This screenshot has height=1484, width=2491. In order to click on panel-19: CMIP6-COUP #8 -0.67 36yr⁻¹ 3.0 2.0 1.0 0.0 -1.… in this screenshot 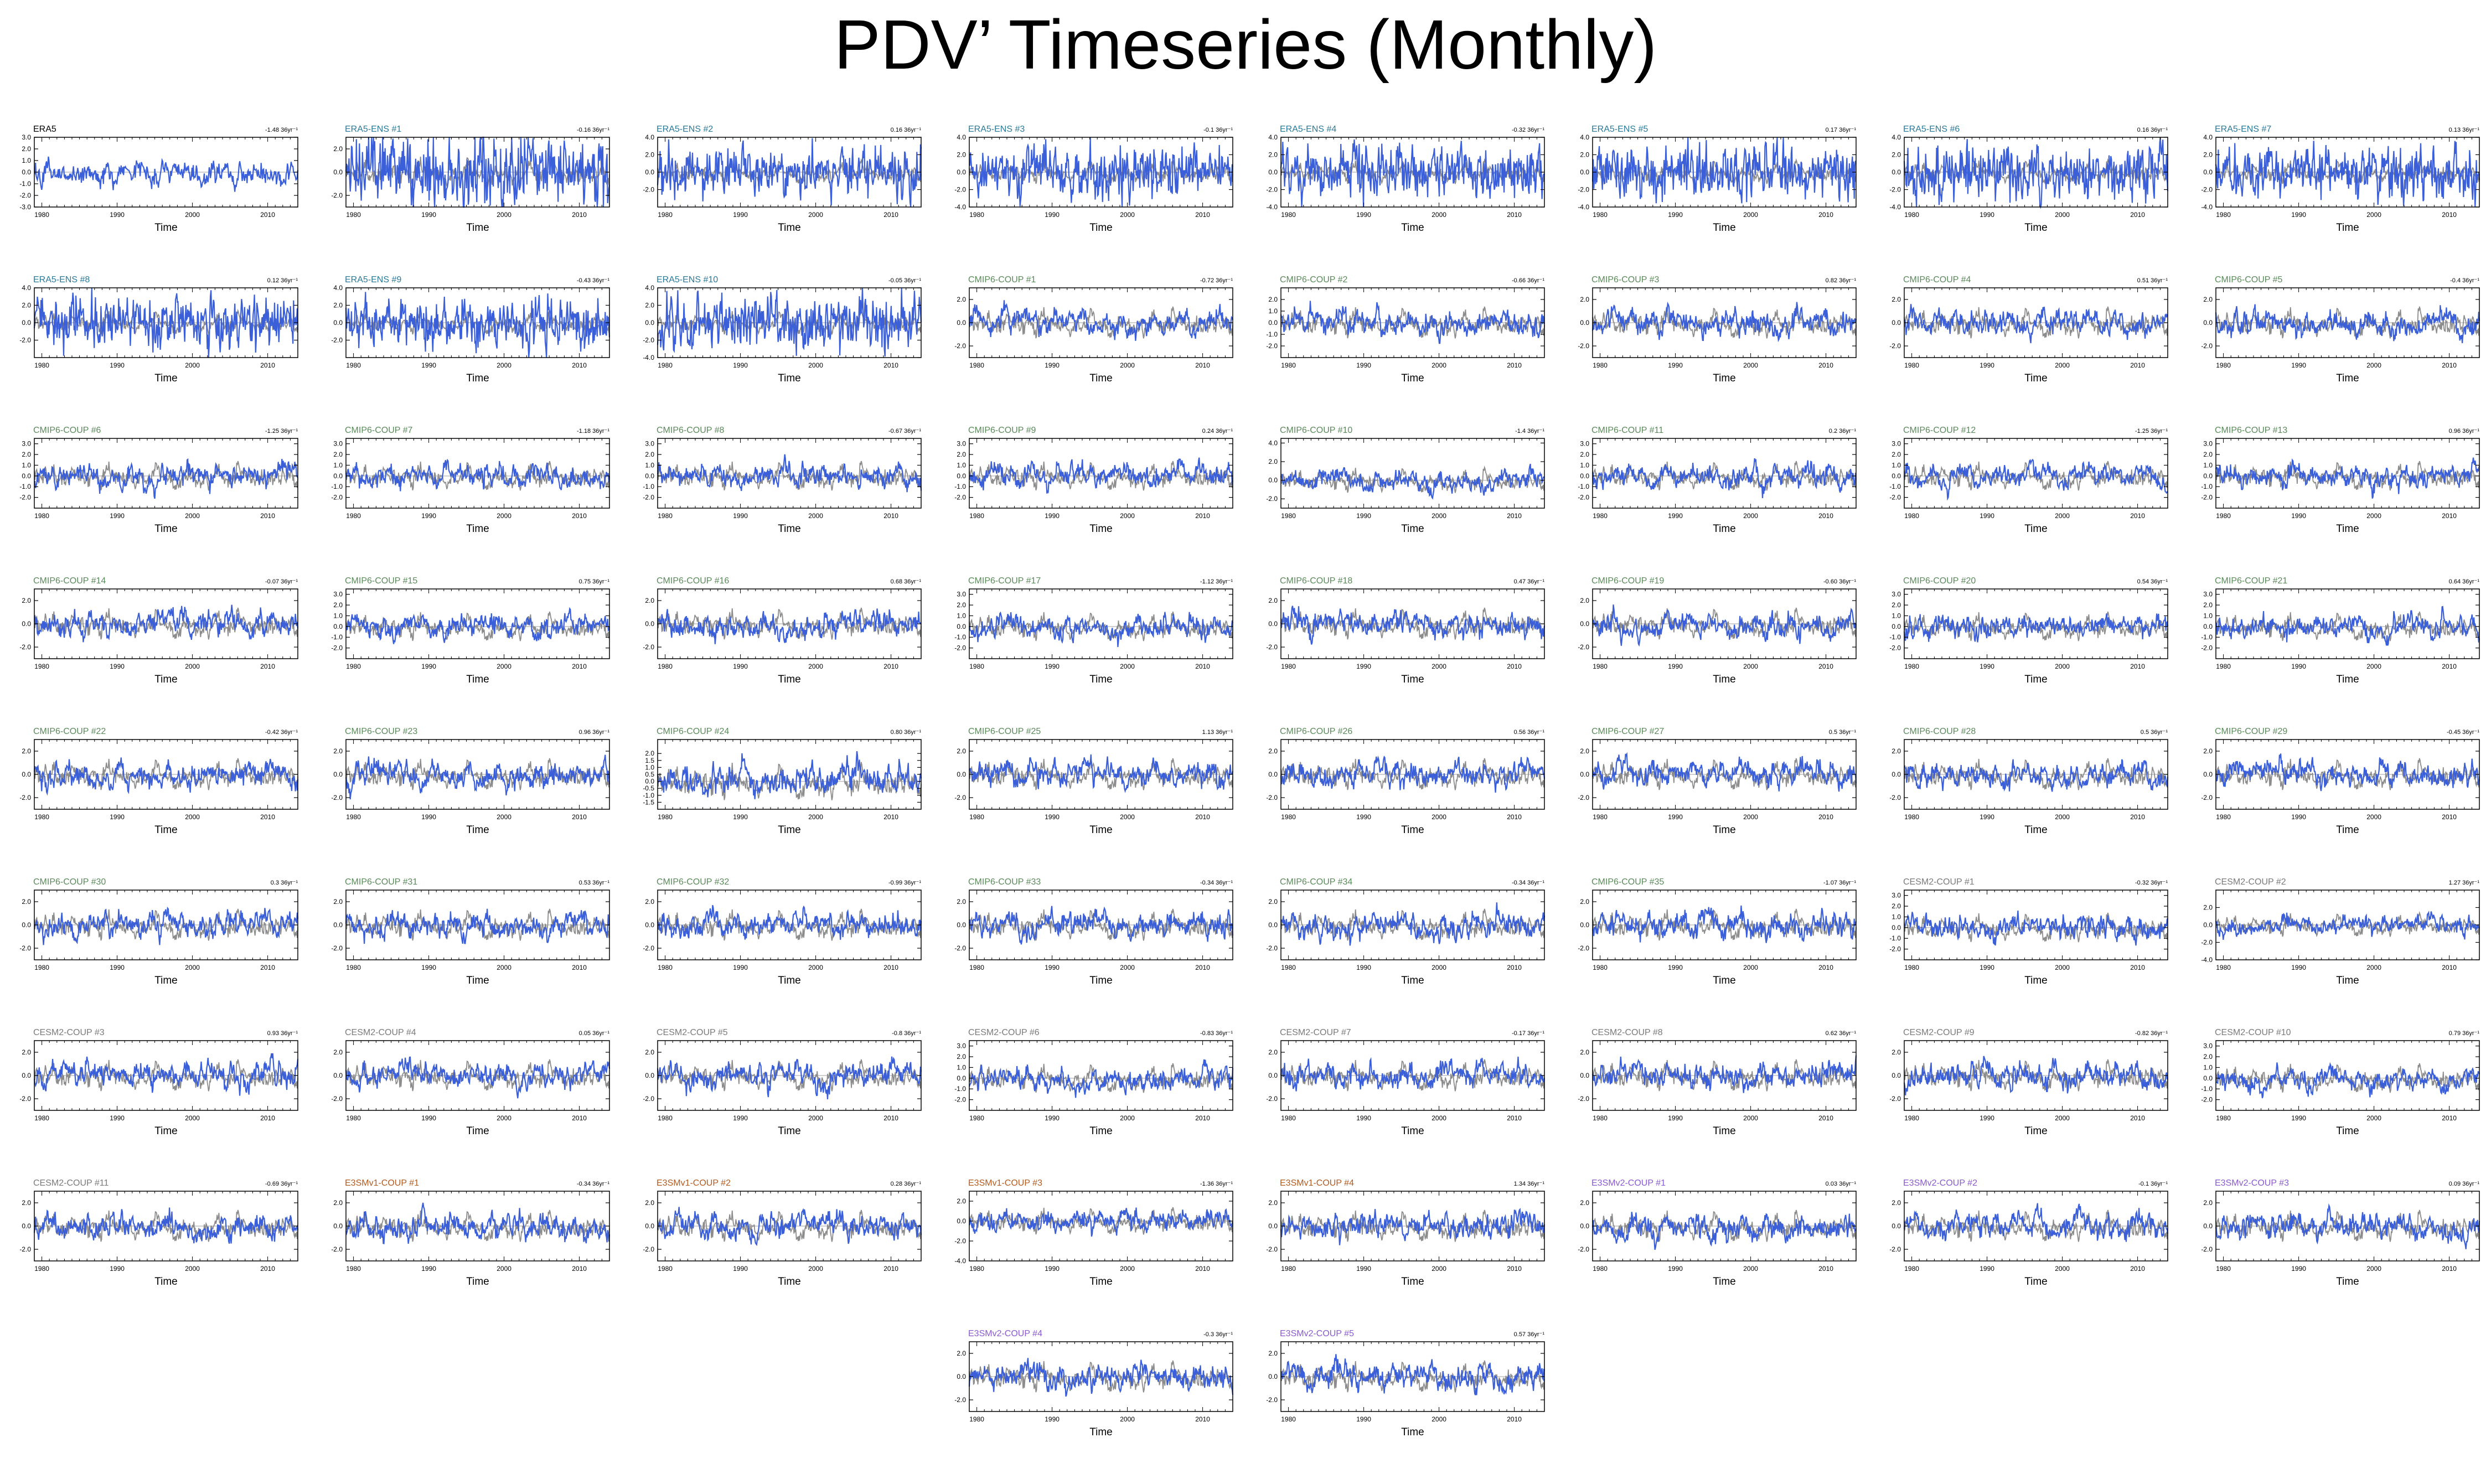, I will do `click(782, 480)`.